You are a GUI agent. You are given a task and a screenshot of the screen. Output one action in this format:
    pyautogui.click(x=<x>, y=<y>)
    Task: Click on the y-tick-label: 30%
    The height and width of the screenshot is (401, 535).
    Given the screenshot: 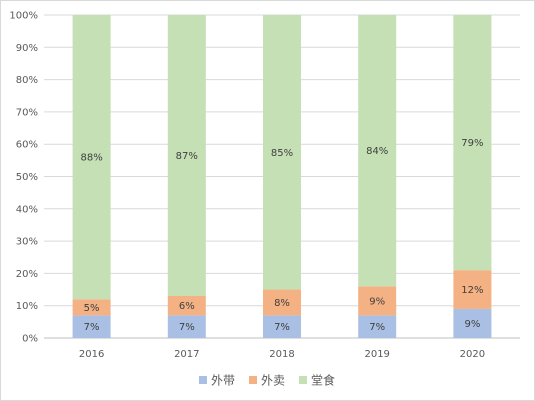 What is the action you would take?
    pyautogui.click(x=27, y=242)
    